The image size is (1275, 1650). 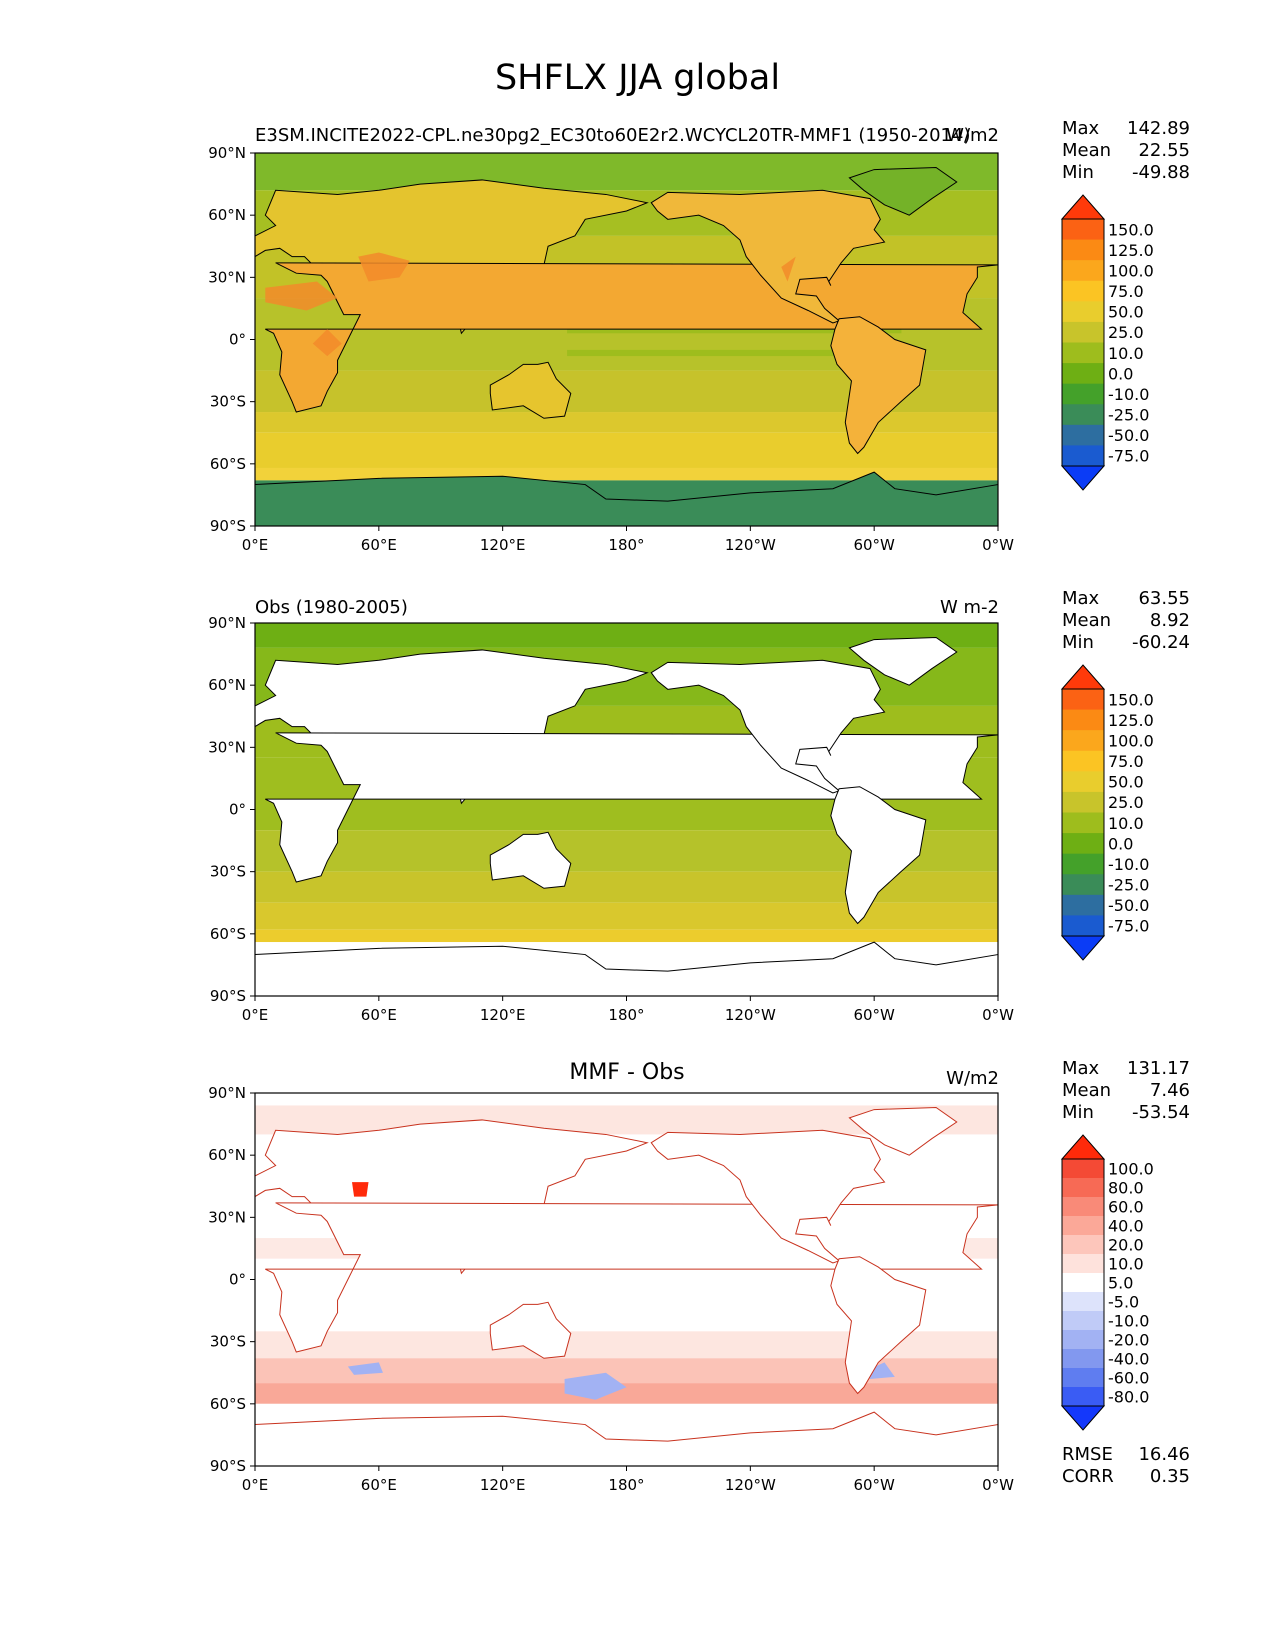 I want to click on colorbar-label: -5.0, so click(x=1123, y=1302).